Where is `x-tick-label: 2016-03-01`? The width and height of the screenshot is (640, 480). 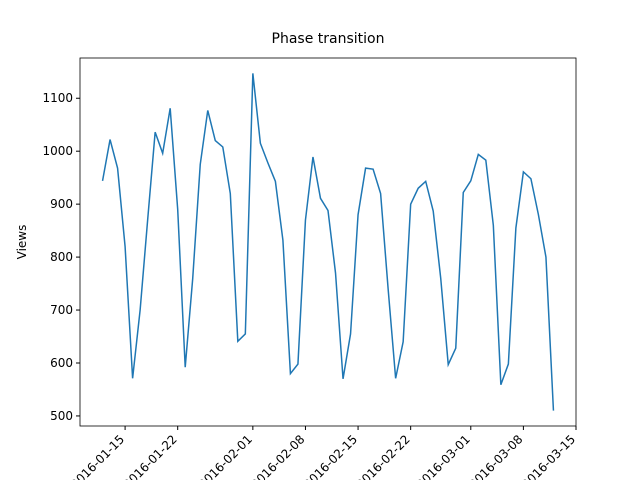
x-tick-label: 2016-03-01 is located at coordinates (443, 456).